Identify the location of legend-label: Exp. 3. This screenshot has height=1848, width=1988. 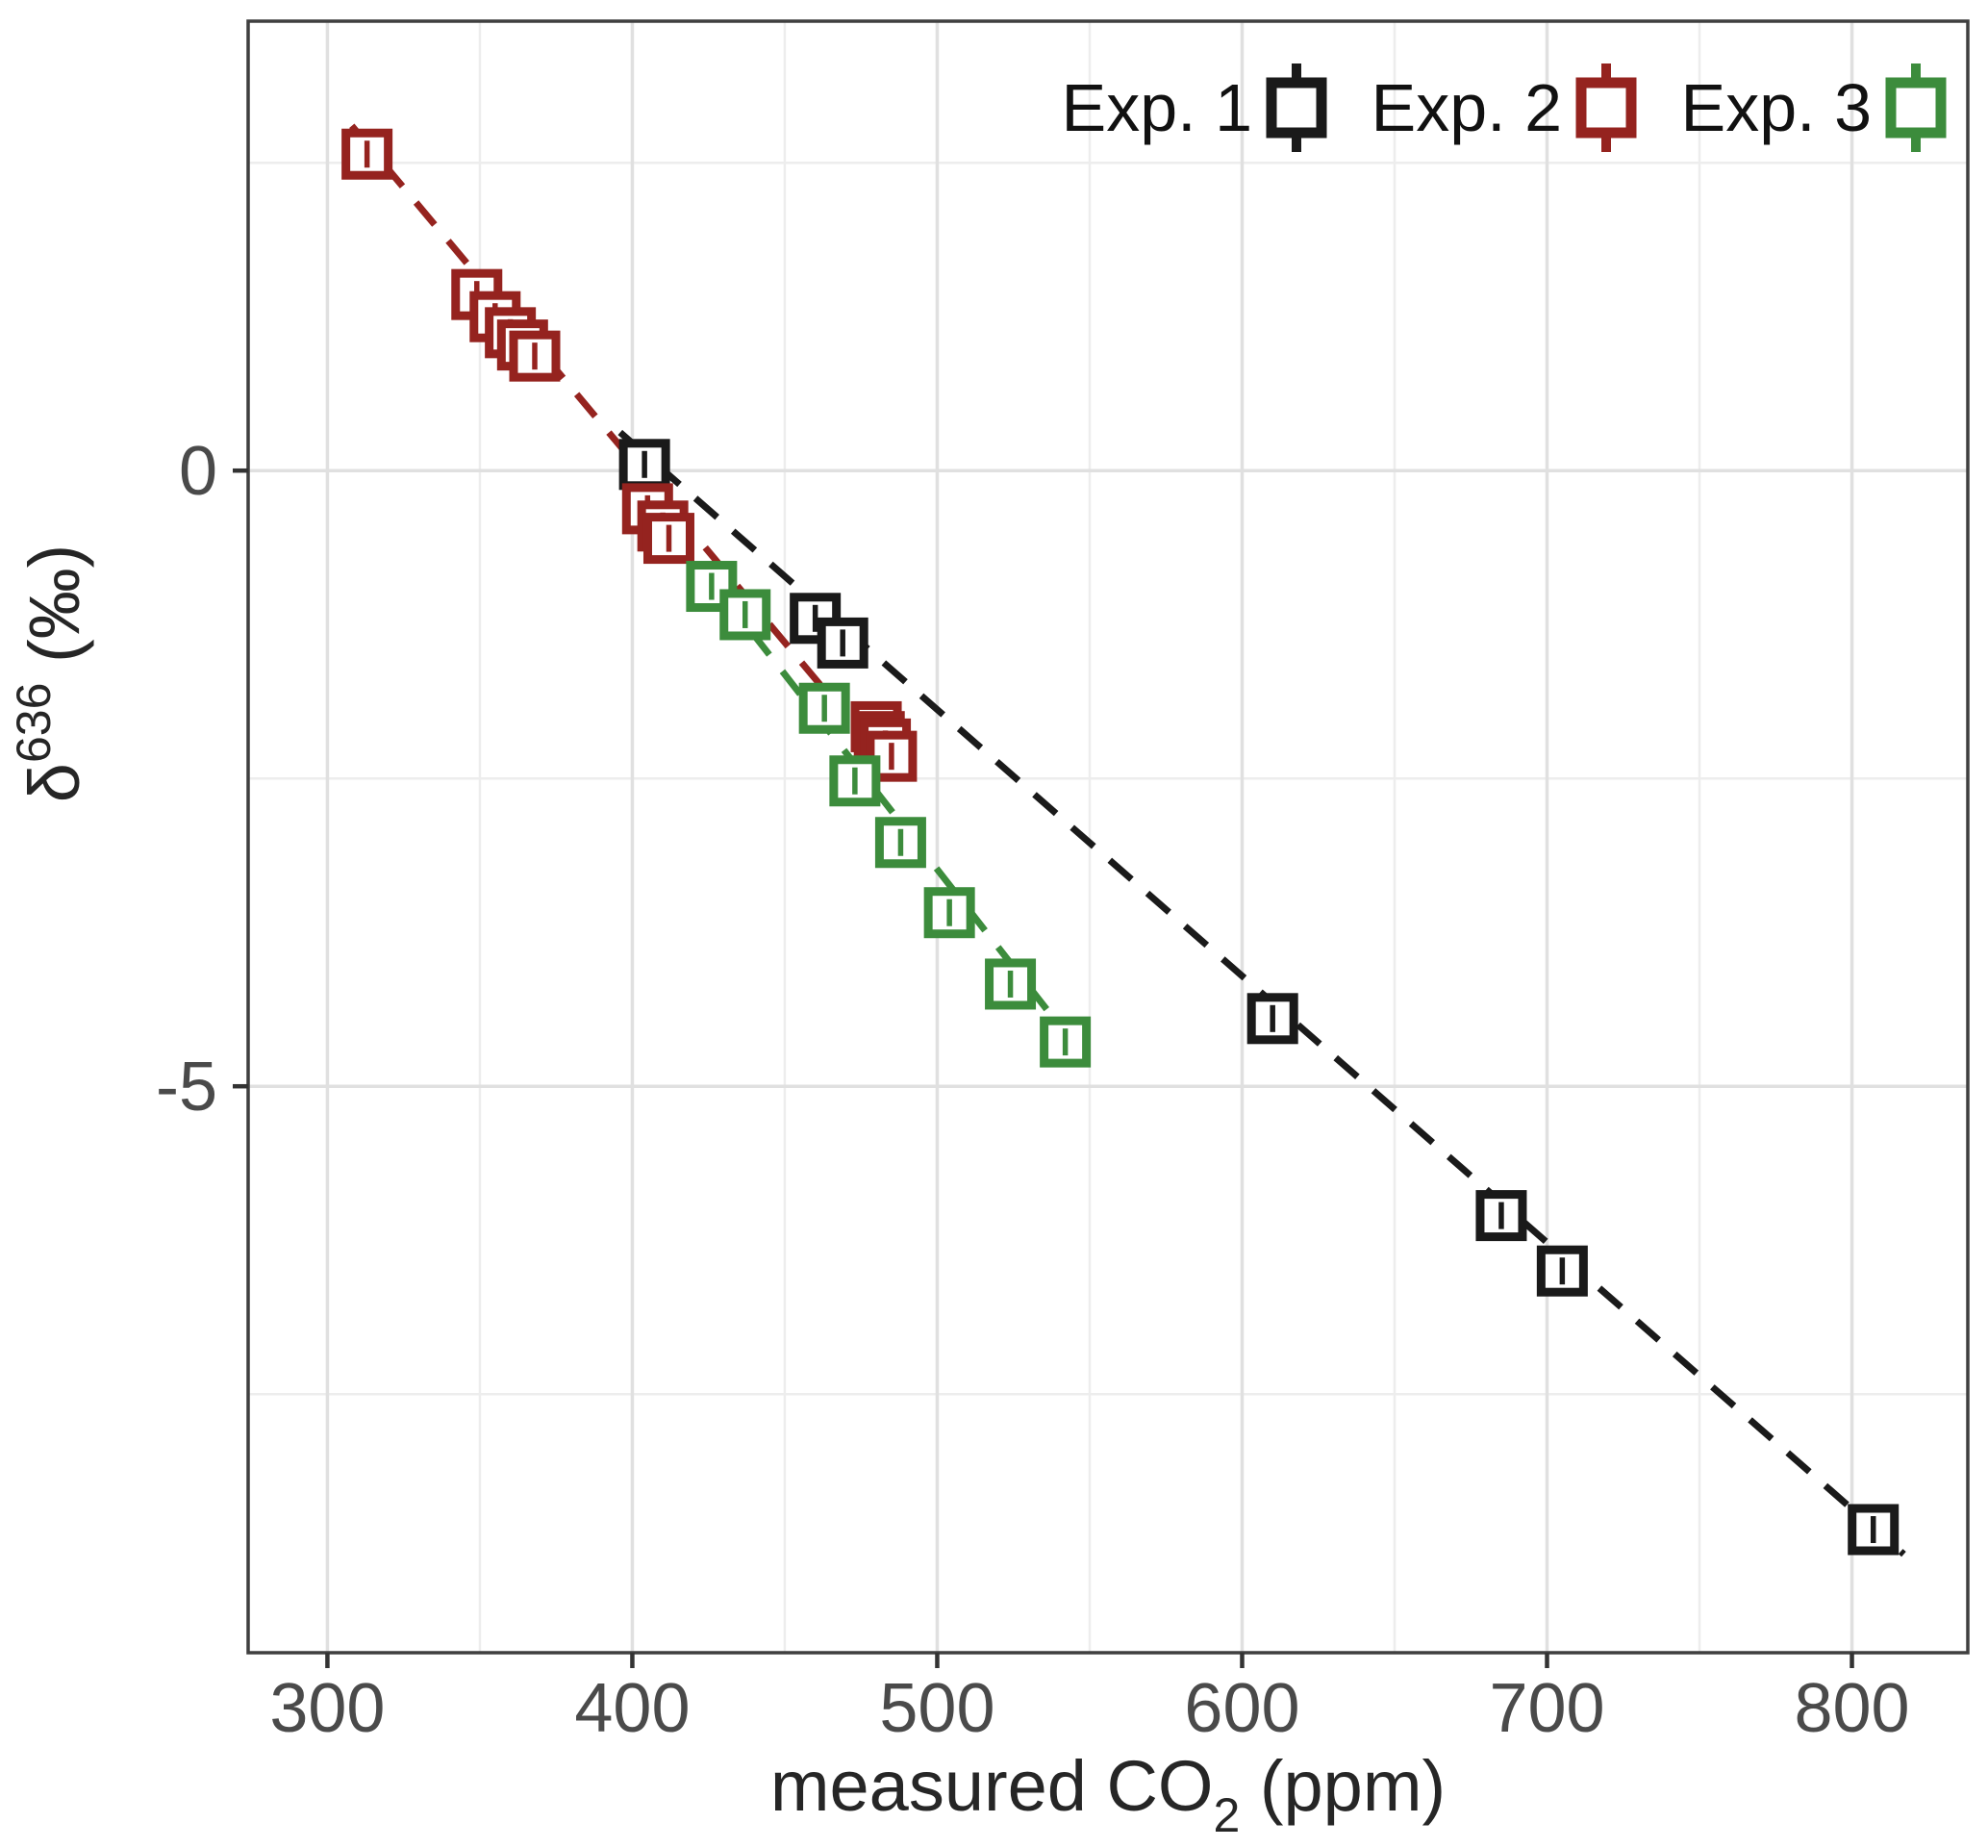
(1776, 107).